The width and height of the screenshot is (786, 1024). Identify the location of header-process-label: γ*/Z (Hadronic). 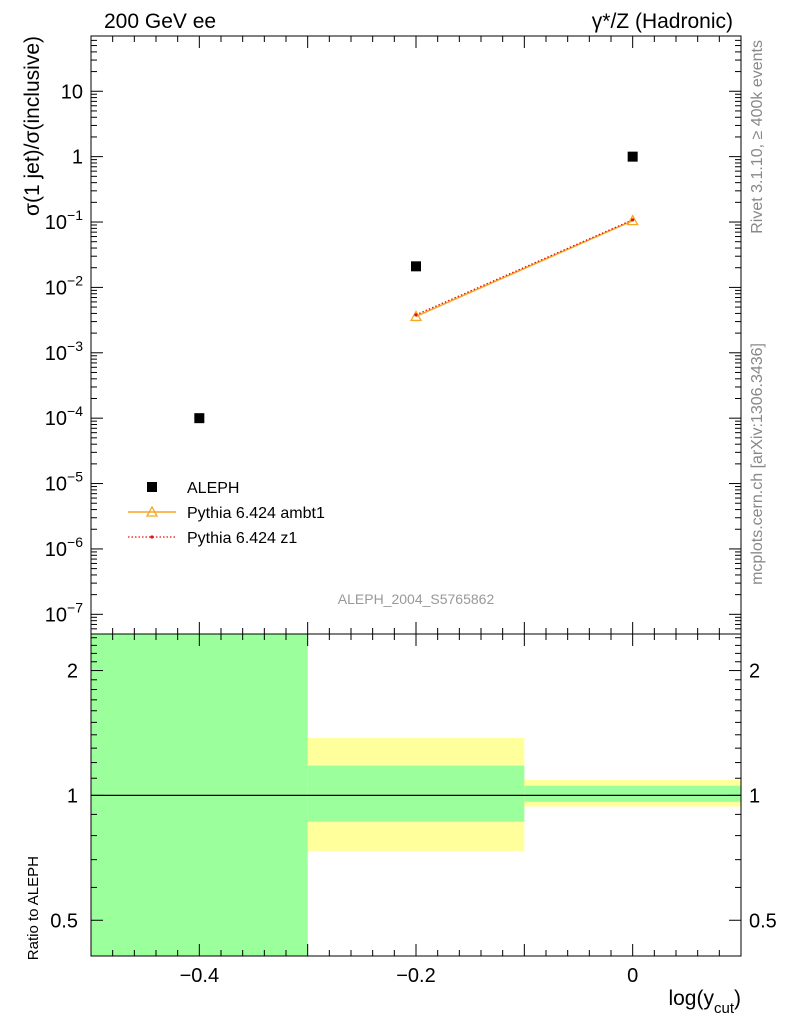
(662, 21).